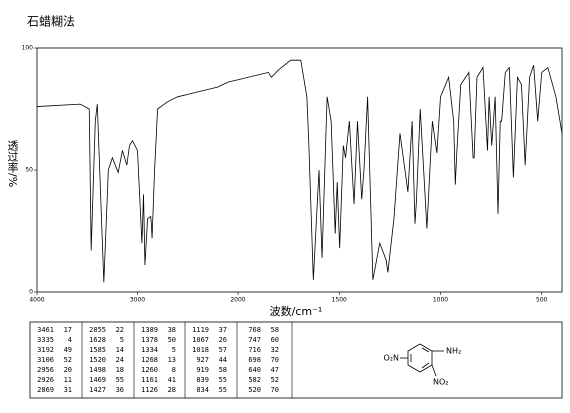 The image size is (570, 413). What do you see at coordinates (174, 370) in the screenshot?
I see `peak-transmittance: 8` at bounding box center [174, 370].